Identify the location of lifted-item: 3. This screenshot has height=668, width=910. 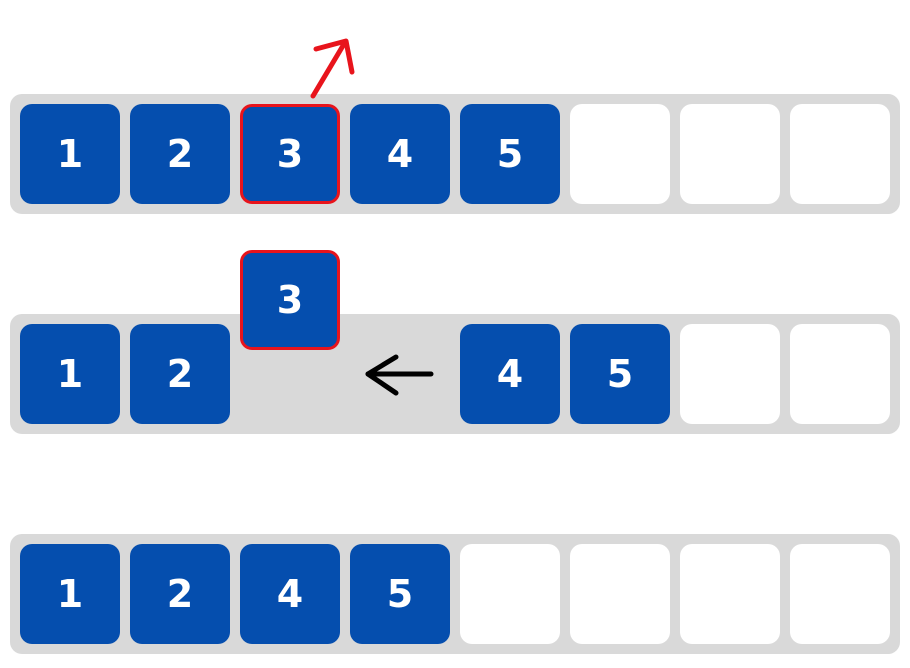
(290, 300).